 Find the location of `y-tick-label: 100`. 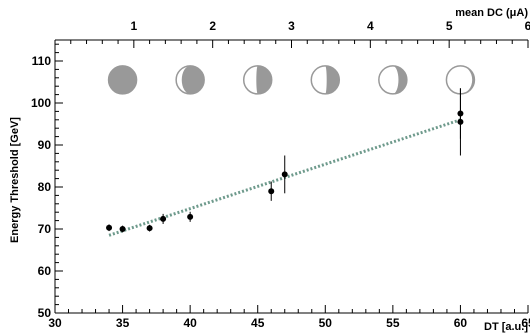

y-tick-label: 100 is located at coordinates (41, 103).